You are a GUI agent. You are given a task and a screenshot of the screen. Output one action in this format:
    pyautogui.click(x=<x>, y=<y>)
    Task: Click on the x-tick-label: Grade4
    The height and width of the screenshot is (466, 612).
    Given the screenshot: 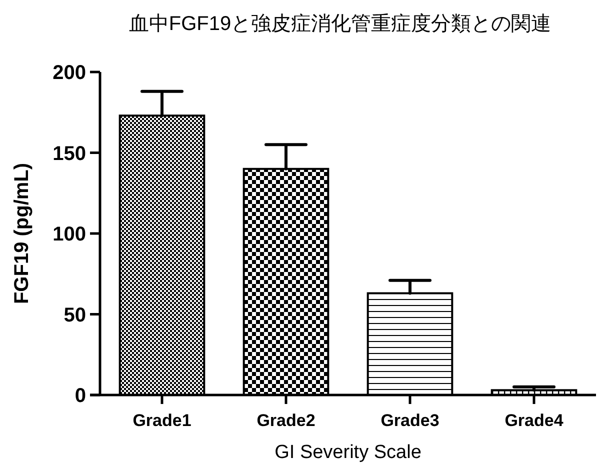 What is the action you would take?
    pyautogui.click(x=534, y=420)
    